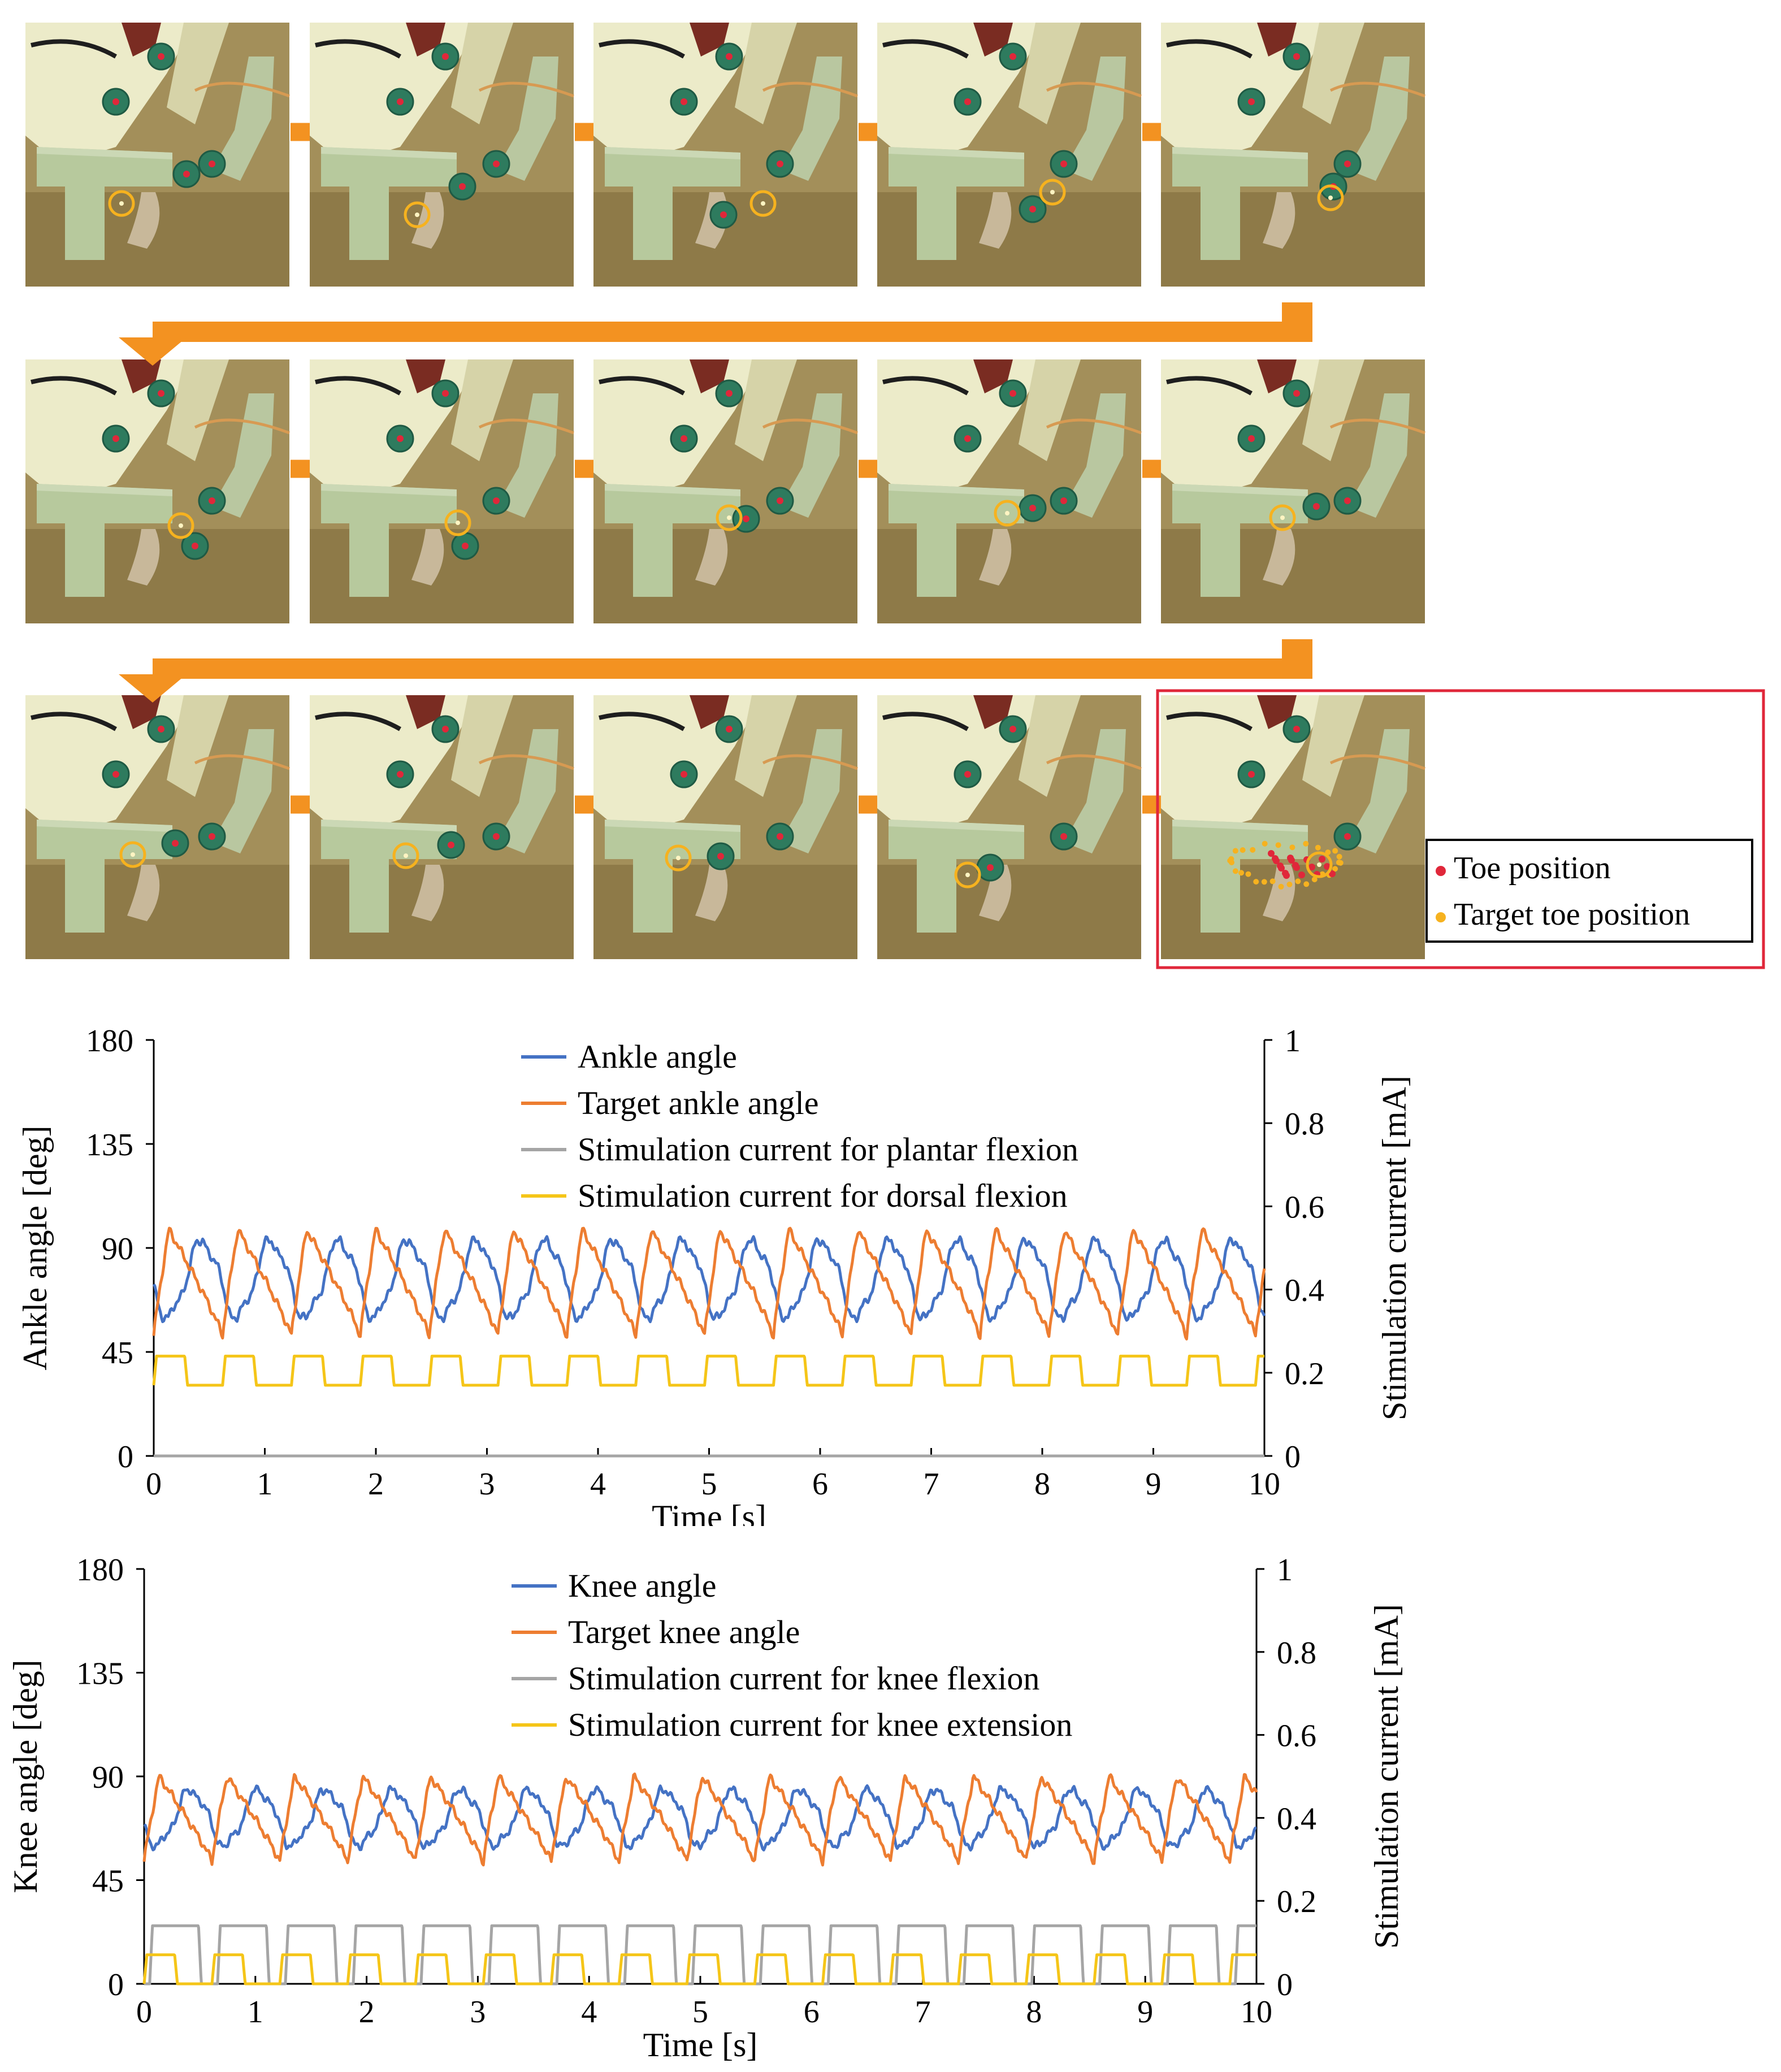 The height and width of the screenshot is (2072, 1781). What do you see at coordinates (1460, 829) in the screenshot?
I see `result-highlight-box` at bounding box center [1460, 829].